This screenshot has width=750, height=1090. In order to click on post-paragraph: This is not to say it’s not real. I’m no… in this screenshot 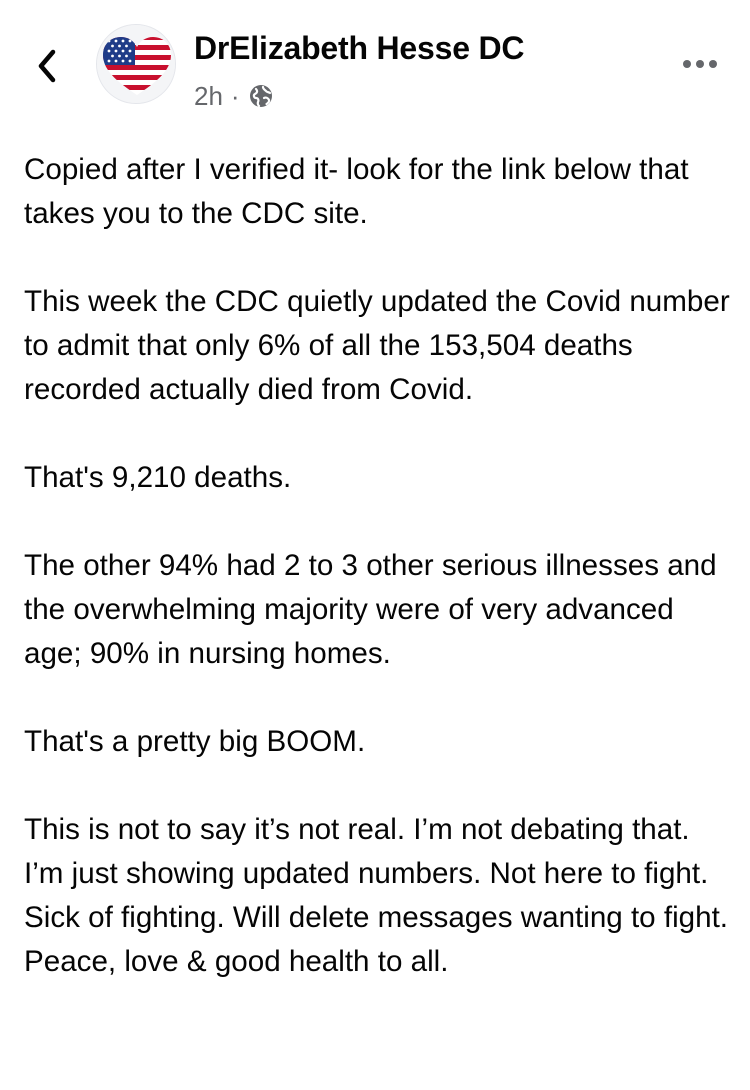, I will do `click(376, 873)`.